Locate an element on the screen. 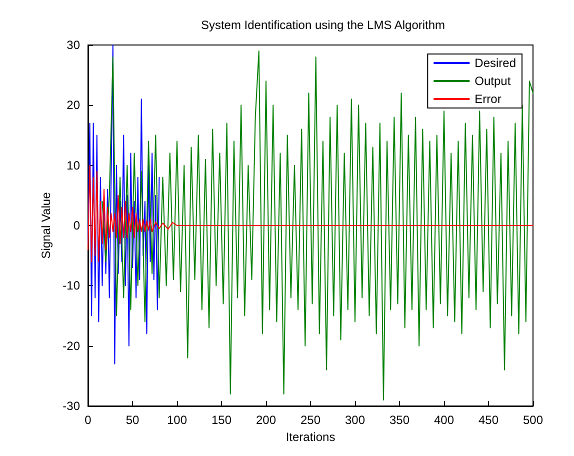 The image size is (574, 456). legend-label: Error is located at coordinates (488, 99).